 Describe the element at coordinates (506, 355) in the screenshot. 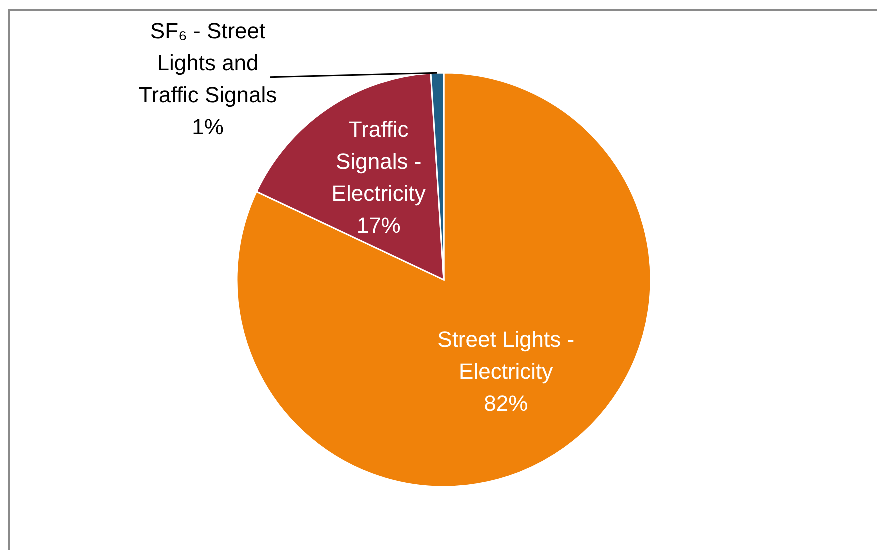

I see `slice-label: Street Lights - Electricity` at that location.